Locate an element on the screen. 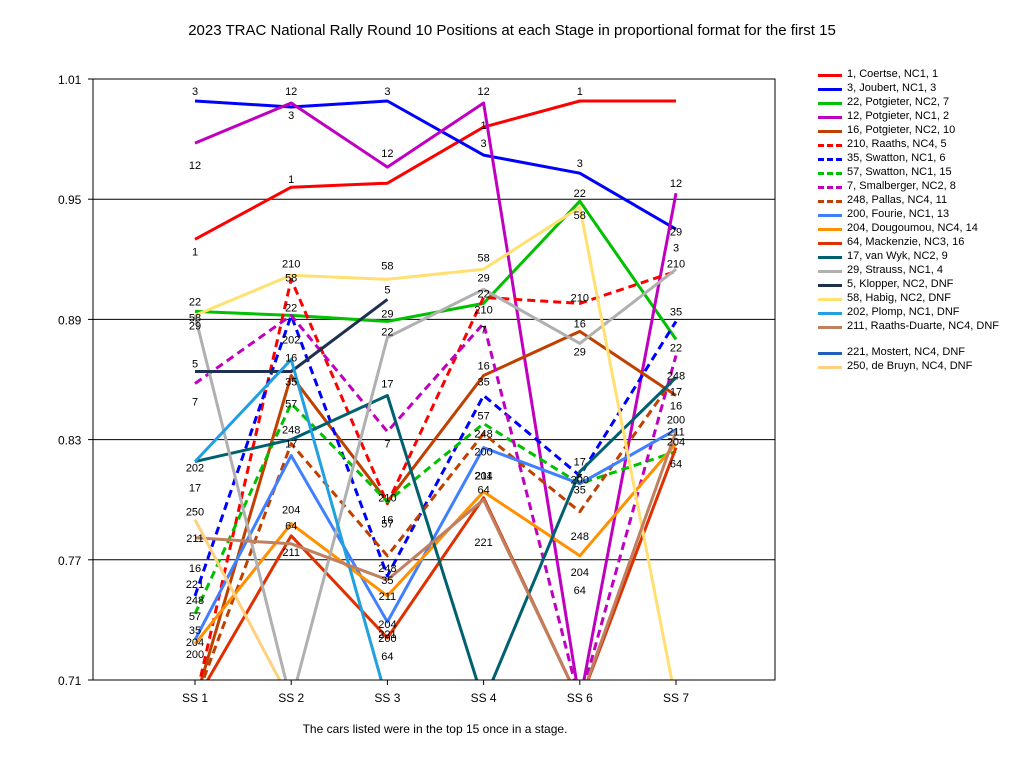 Image resolution: width=1024 pixels, height=768 pixels. x-tick-label: SS 2 is located at coordinates (291, 698).